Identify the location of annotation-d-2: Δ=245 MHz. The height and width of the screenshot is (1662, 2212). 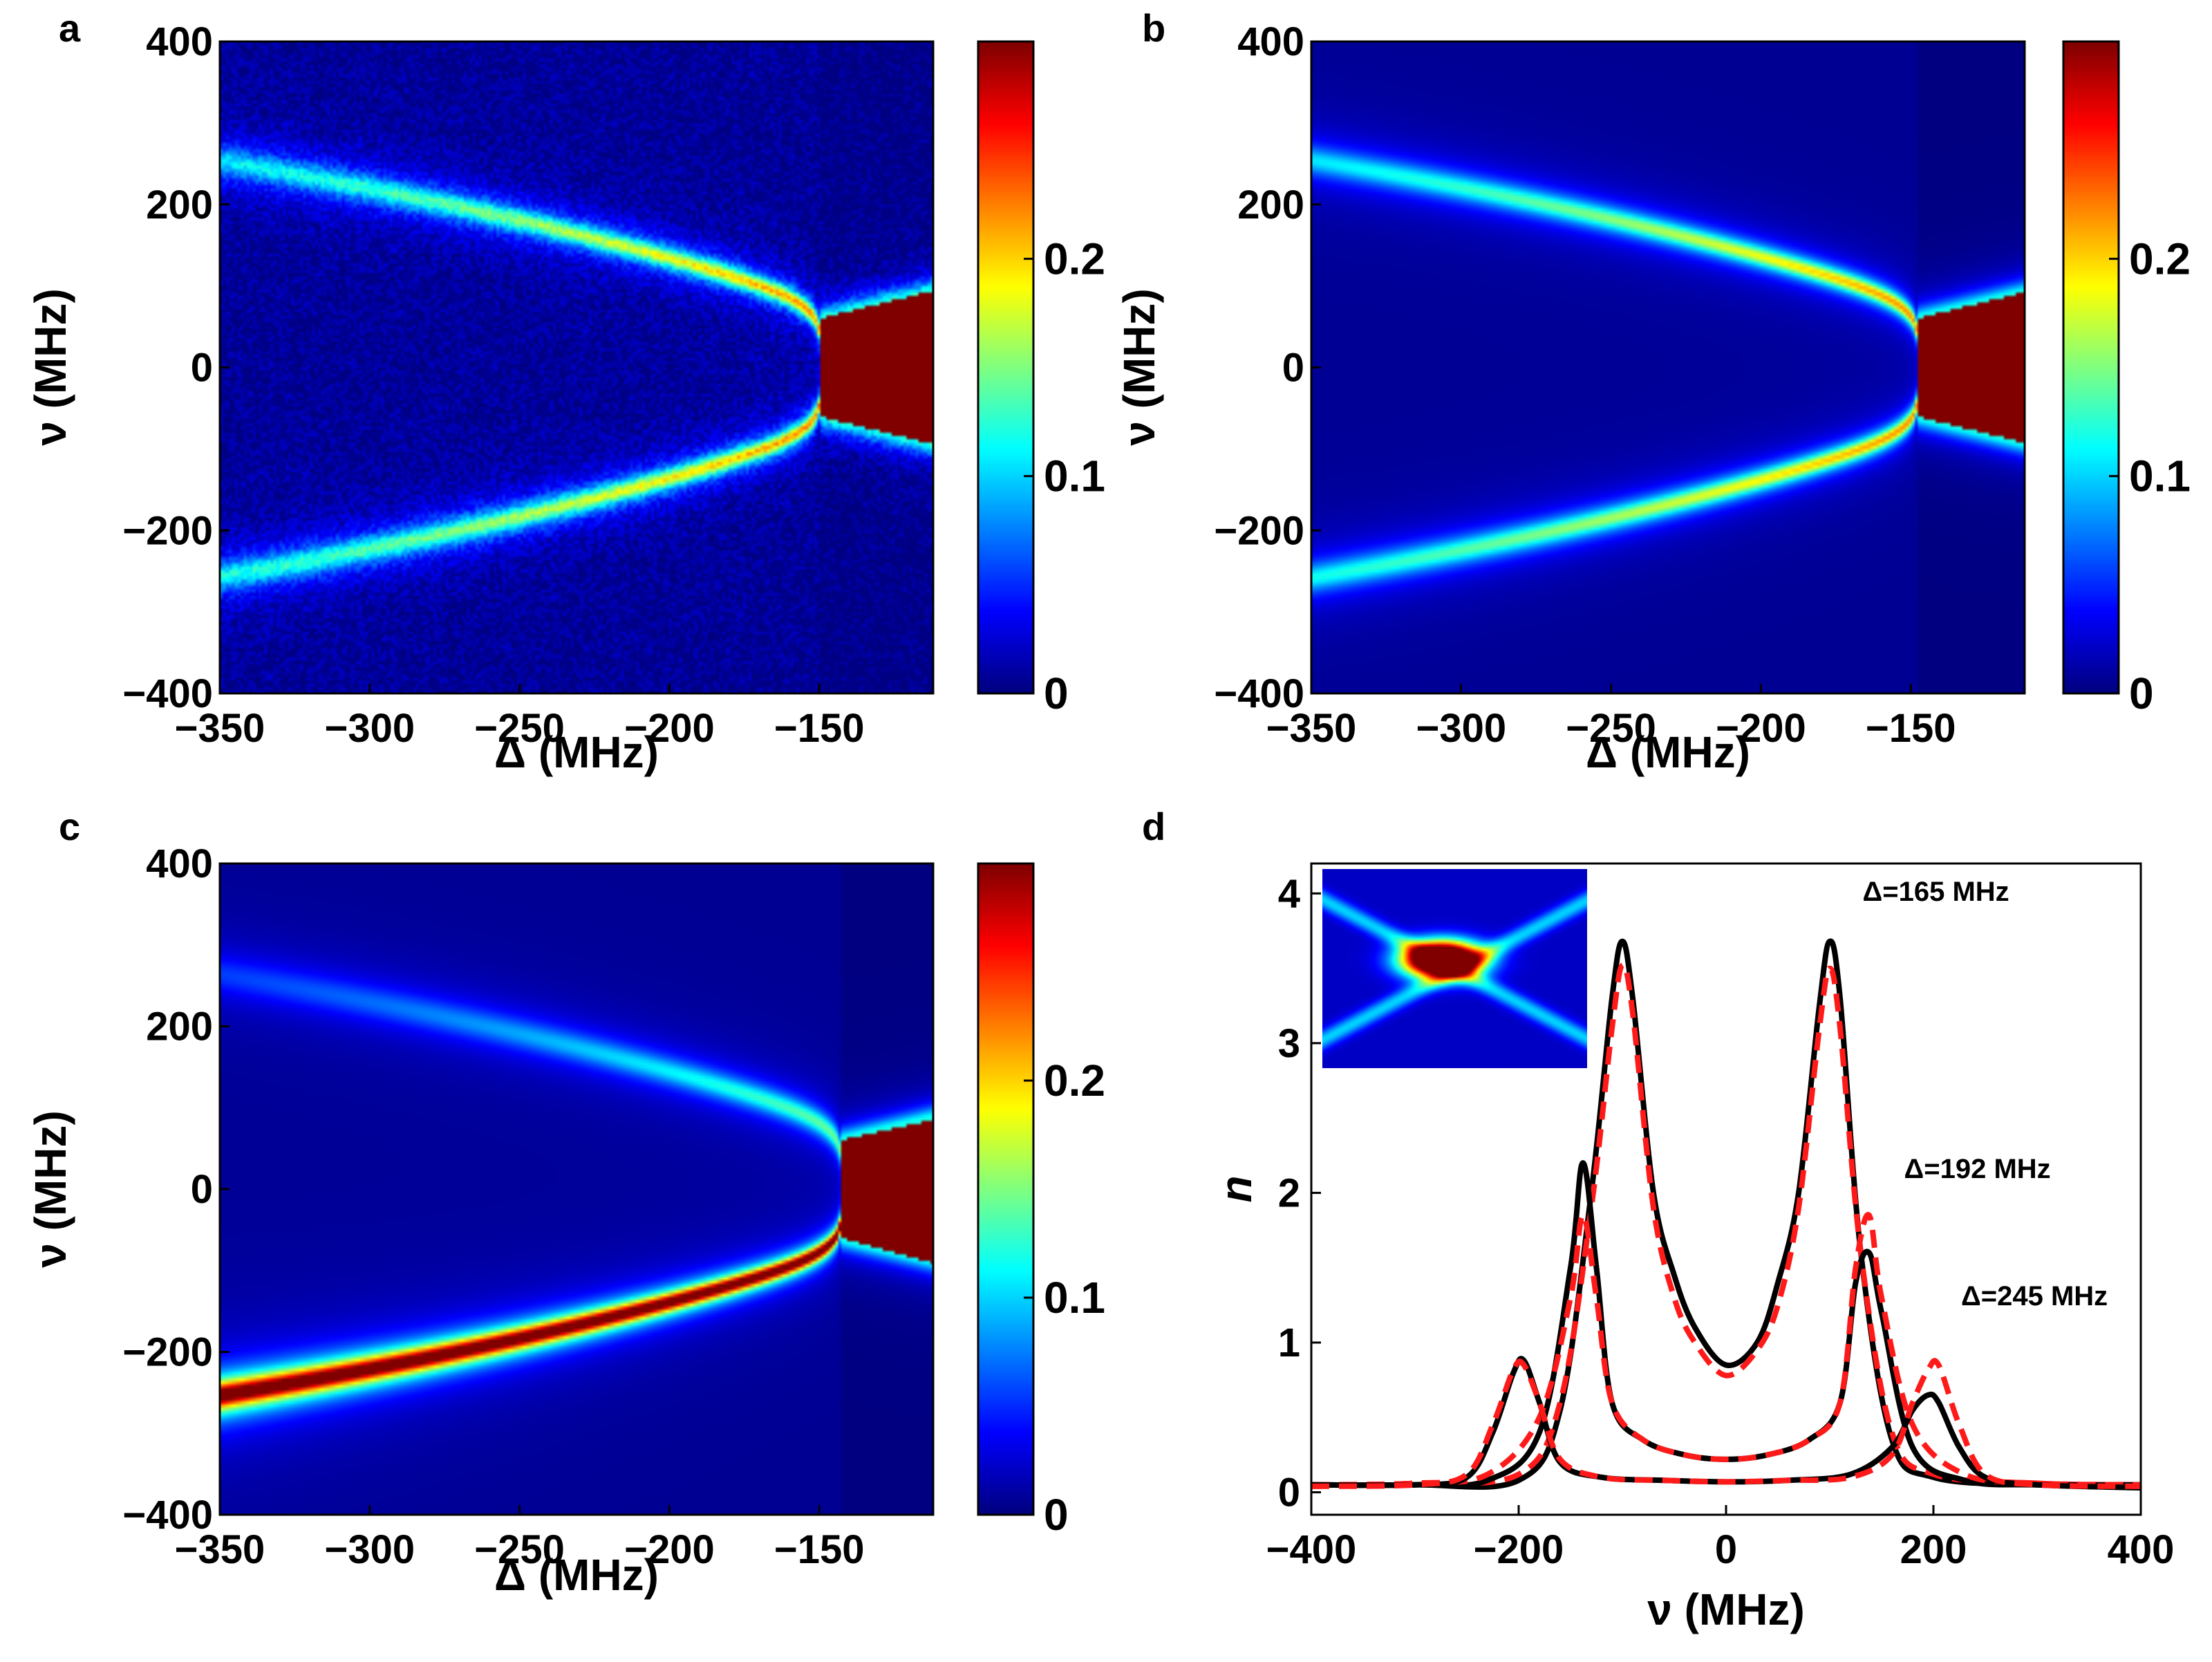
(2035, 1296).